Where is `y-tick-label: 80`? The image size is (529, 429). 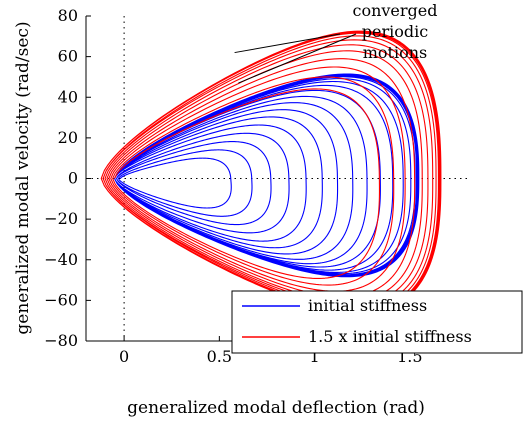
y-tick-label: 80 is located at coordinates (68, 15).